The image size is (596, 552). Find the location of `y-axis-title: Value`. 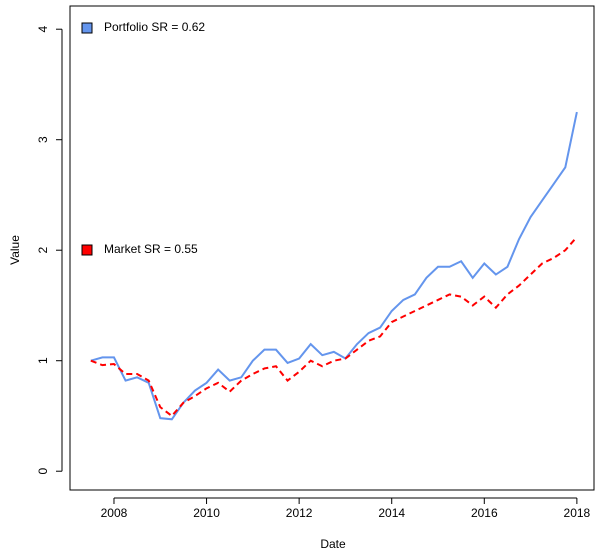

y-axis-title: Value is located at coordinates (15, 250).